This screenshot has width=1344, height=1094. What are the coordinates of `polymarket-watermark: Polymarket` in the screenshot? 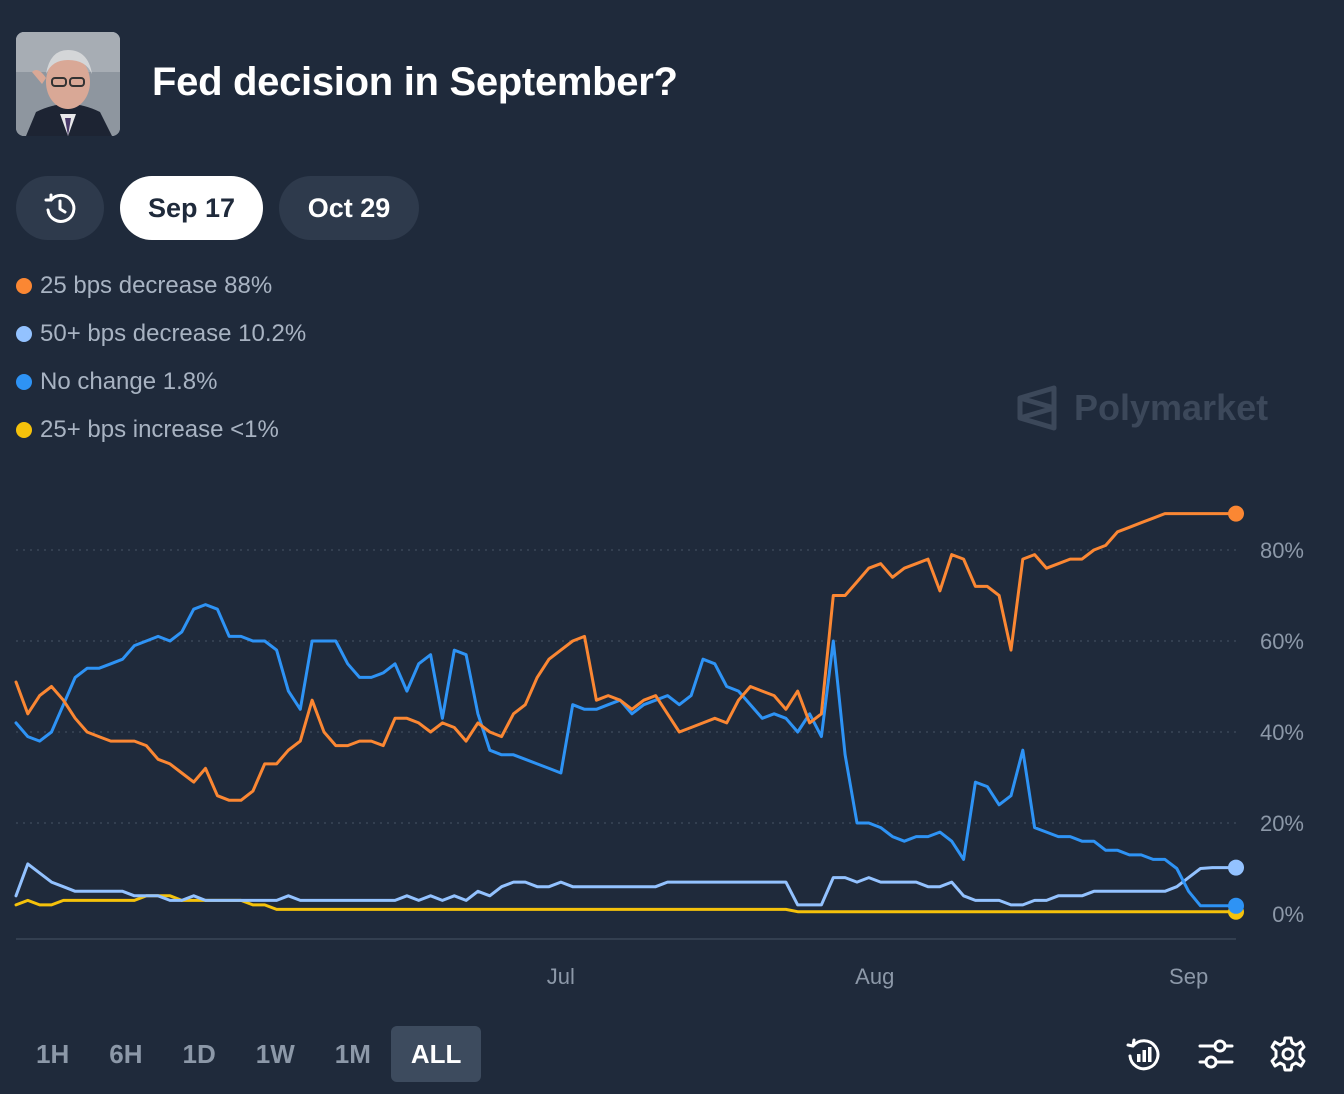 It's located at (1142, 408).